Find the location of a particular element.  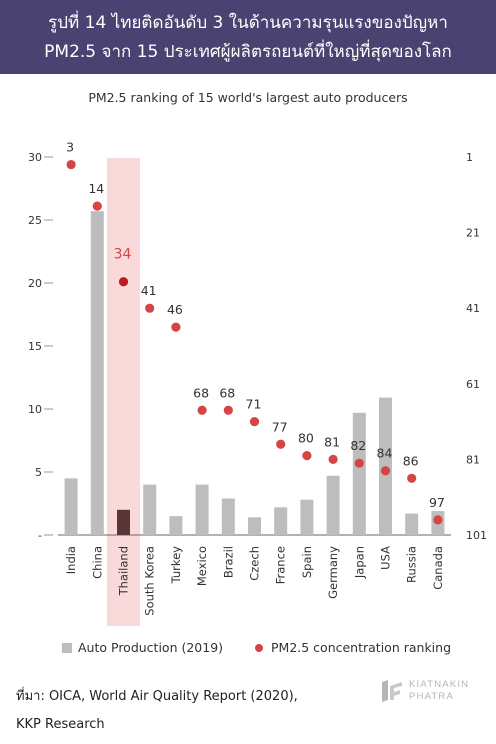

bar-japan is located at coordinates (359, 473).